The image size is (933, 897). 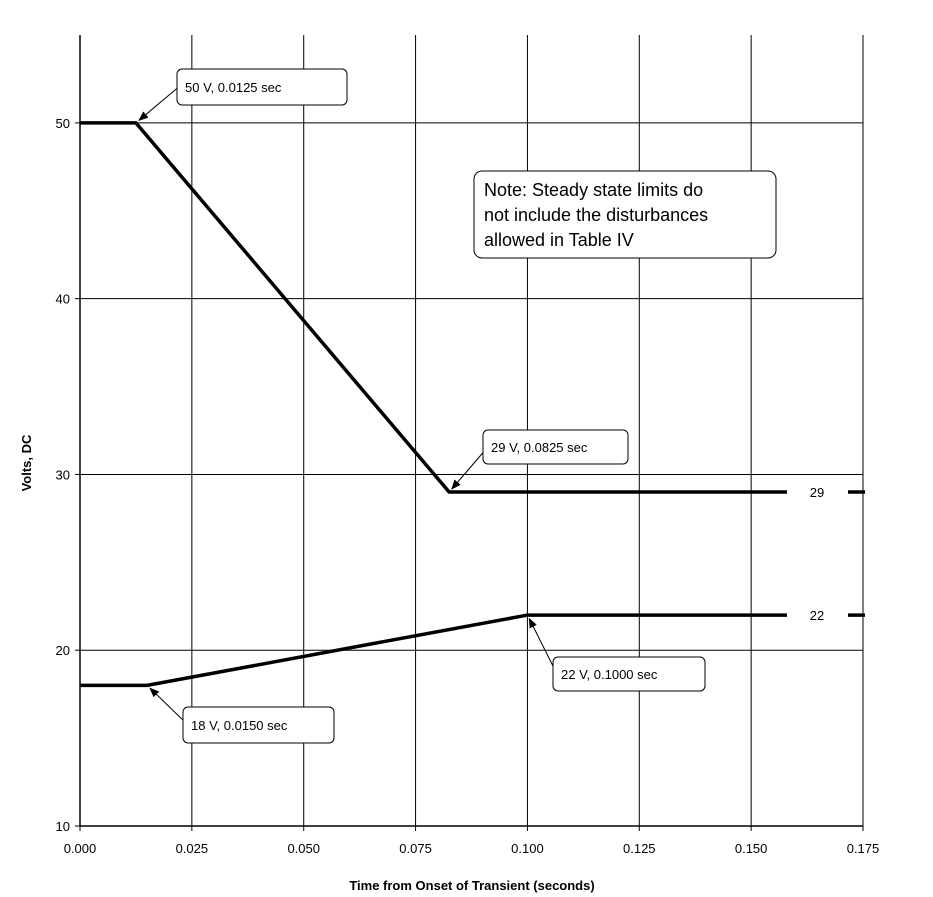 What do you see at coordinates (863, 848) in the screenshot?
I see `x-tick-label: 0.175` at bounding box center [863, 848].